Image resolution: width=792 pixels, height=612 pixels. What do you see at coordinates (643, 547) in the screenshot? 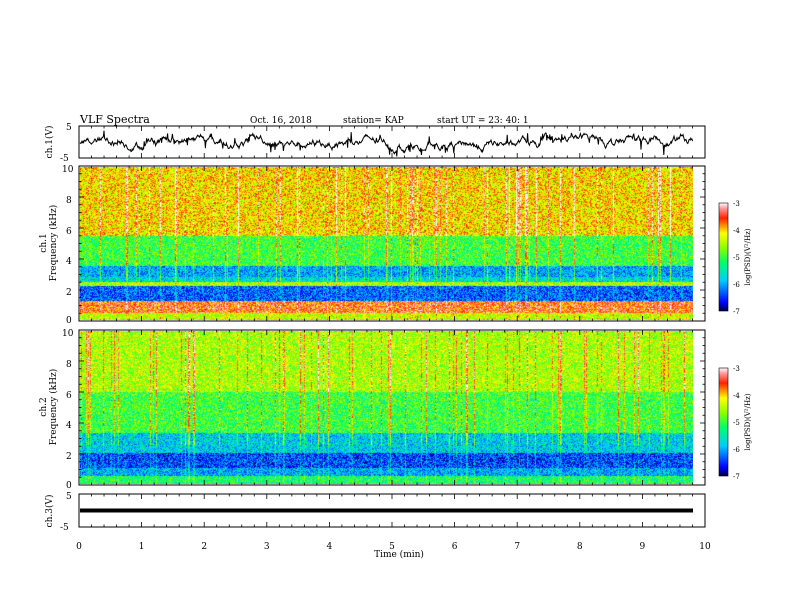
I see `xtick-label: 9` at bounding box center [643, 547].